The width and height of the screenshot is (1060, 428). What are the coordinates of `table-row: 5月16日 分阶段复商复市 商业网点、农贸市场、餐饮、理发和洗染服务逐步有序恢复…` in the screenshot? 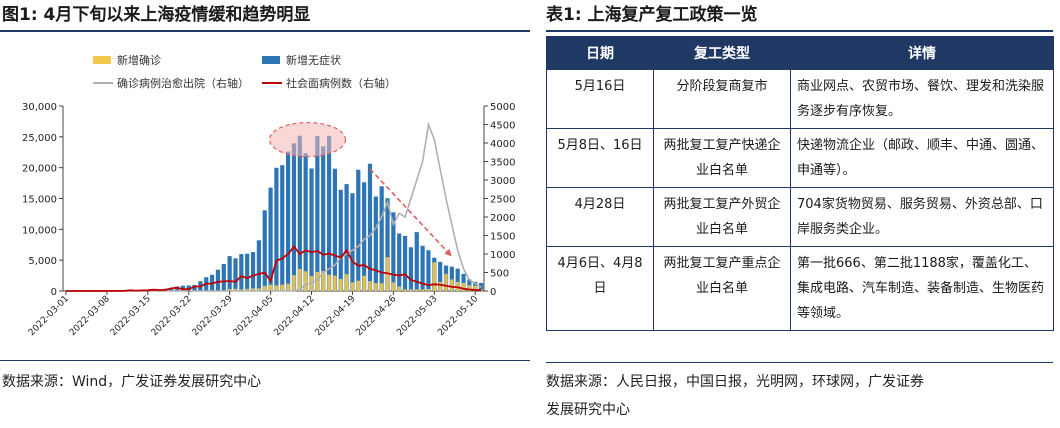 It's located at (800, 99).